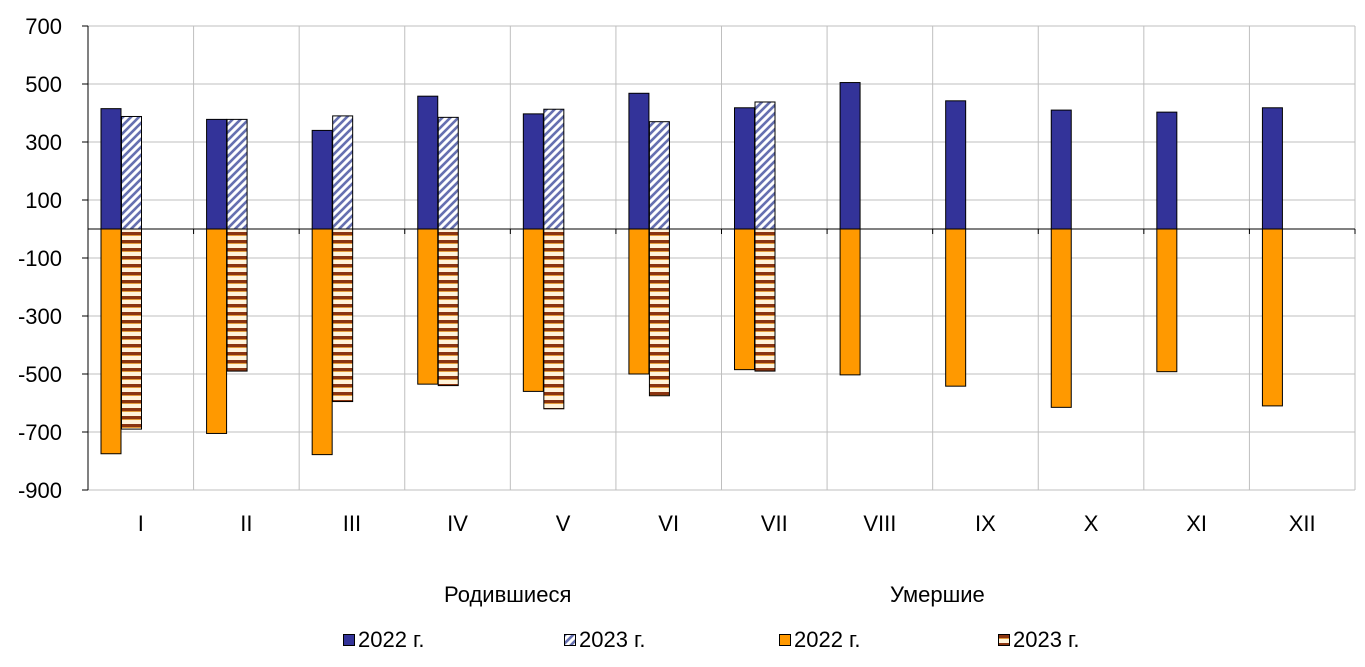 This screenshot has width=1365, height=667. I want to click on legend-swatch-deaths-2022, so click(785, 640).